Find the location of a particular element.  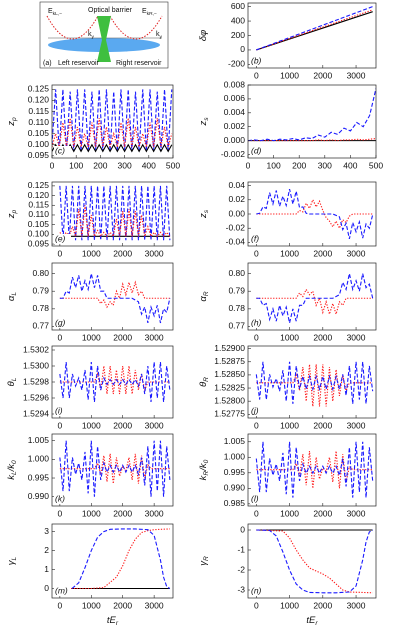

panel-label: (f) is located at coordinates (255, 238).